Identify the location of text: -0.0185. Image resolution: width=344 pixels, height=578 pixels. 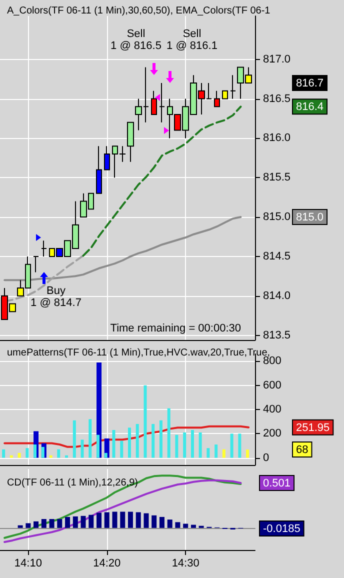
(281, 528).